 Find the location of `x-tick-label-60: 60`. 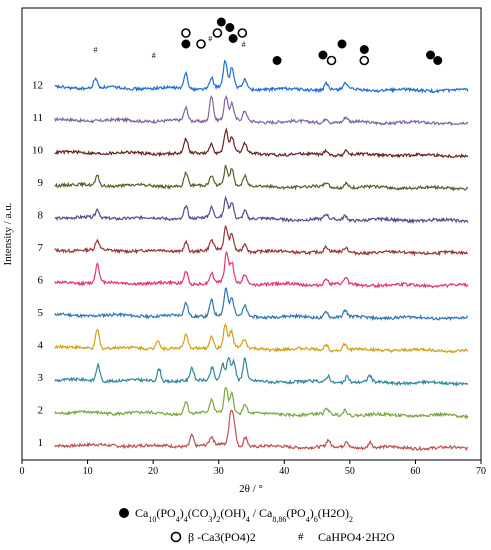

x-tick-label-60: 60 is located at coordinates (415, 471).